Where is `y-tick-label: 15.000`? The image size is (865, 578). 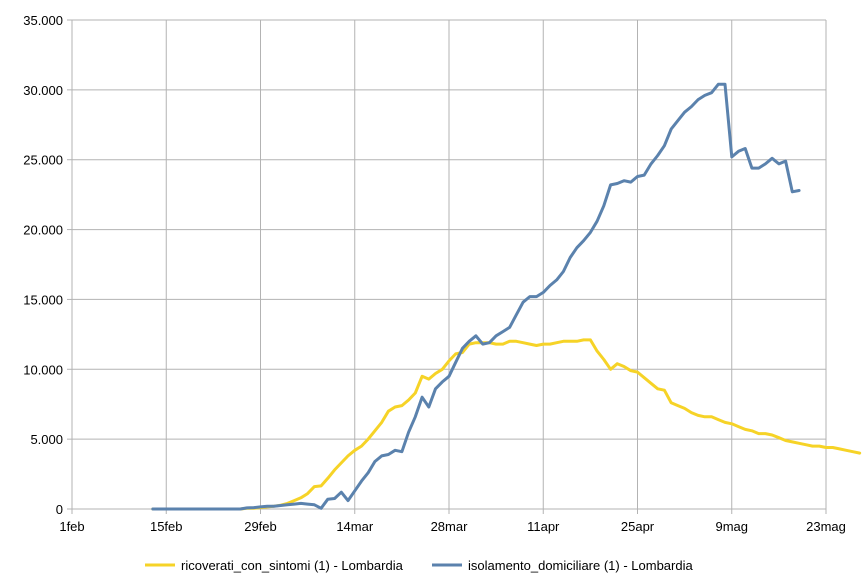 y-tick-label: 15.000 is located at coordinates (43, 299).